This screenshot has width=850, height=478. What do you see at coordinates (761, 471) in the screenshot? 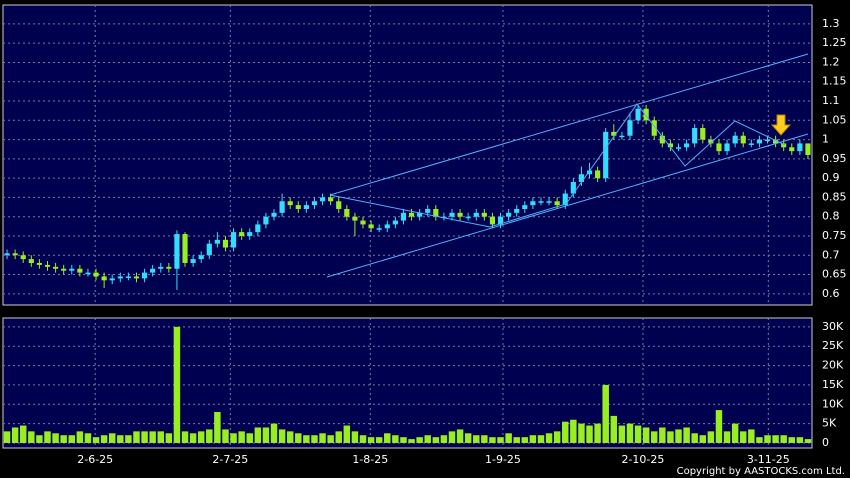
I see `copyright: Copyright by AASTOCKS.com Ltd.` at bounding box center [761, 471].